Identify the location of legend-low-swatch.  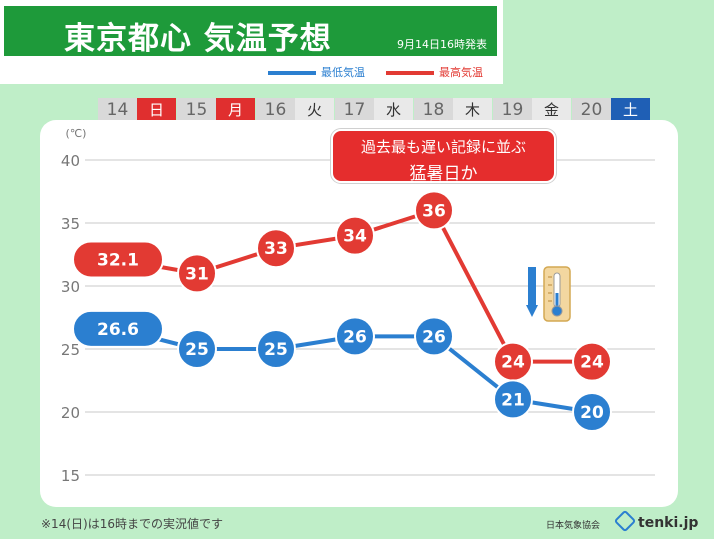
(292, 73).